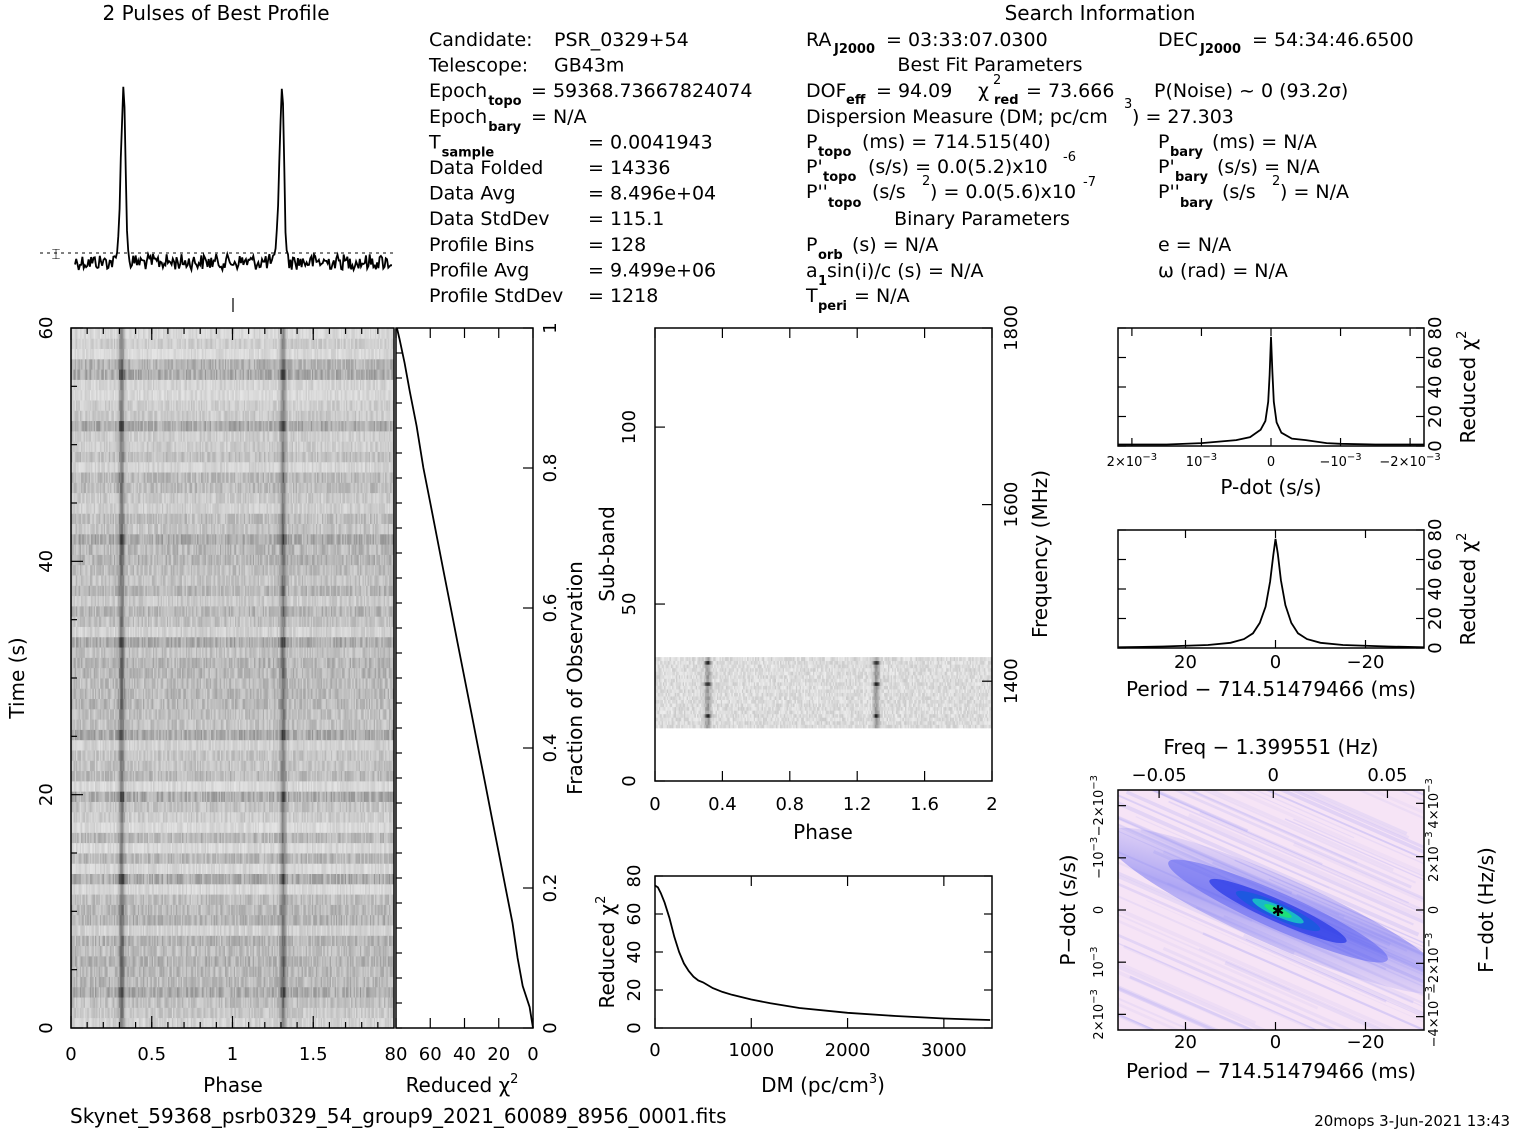 The image size is (1517, 1133). Describe the element at coordinates (504, 127) in the screenshot. I see `info-label-sub: bary` at that location.